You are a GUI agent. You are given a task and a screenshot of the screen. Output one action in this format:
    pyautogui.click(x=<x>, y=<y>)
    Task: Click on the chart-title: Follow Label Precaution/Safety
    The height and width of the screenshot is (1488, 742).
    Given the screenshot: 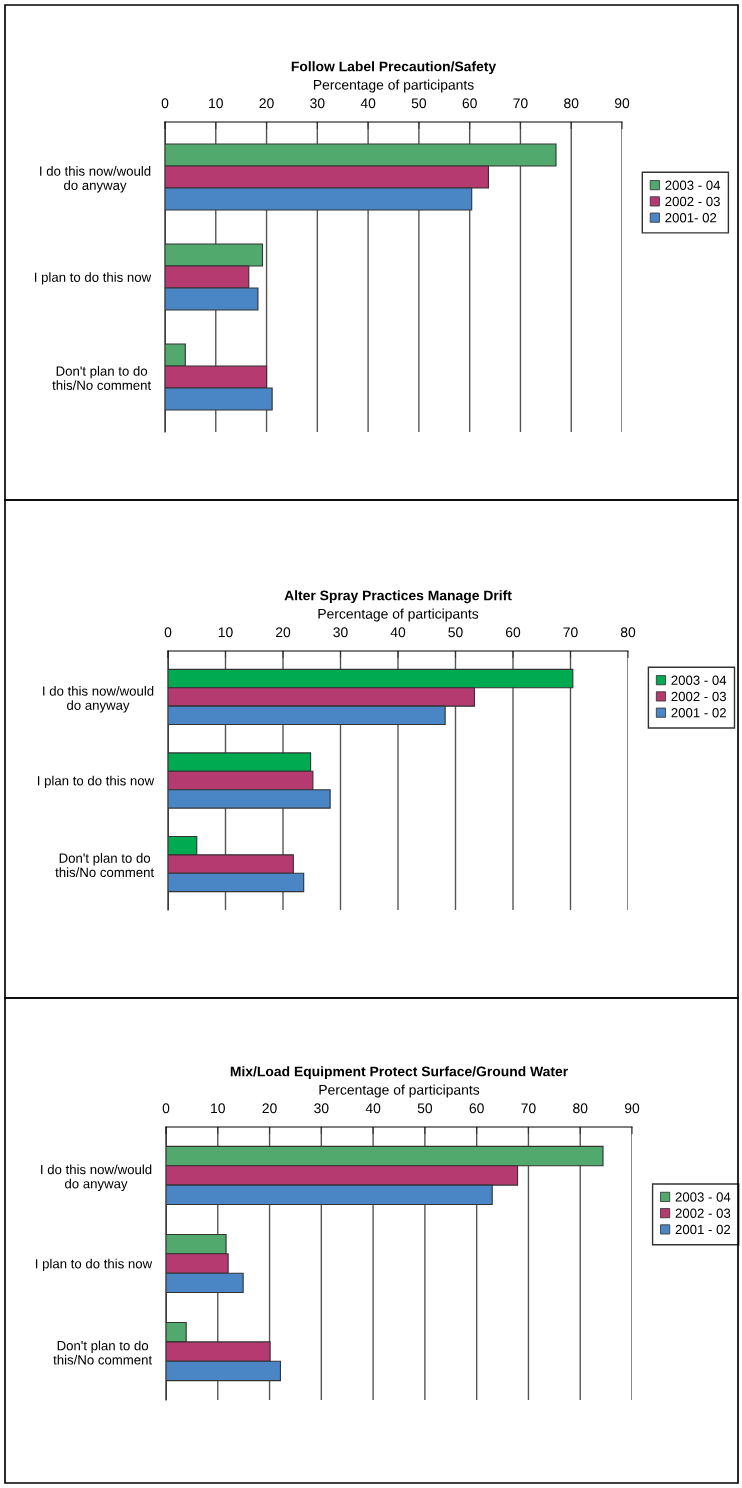 What is the action you would take?
    pyautogui.click(x=394, y=68)
    